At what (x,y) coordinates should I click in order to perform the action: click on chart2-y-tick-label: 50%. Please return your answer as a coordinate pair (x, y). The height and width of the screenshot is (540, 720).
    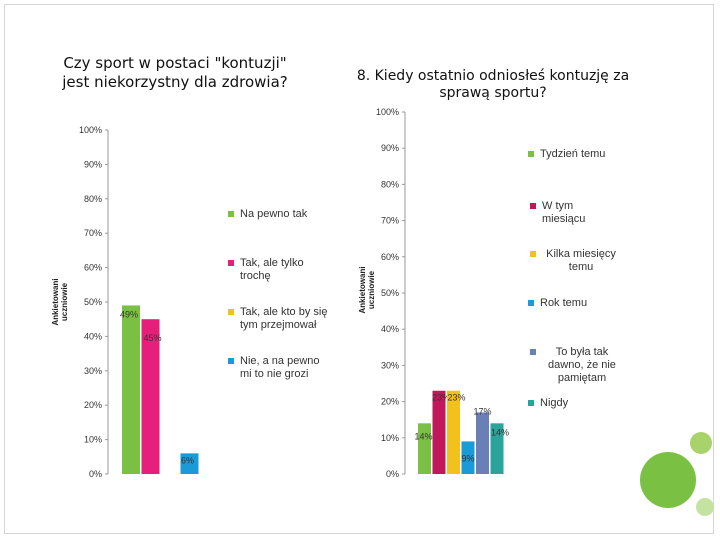
    Looking at the image, I should click on (390, 293).